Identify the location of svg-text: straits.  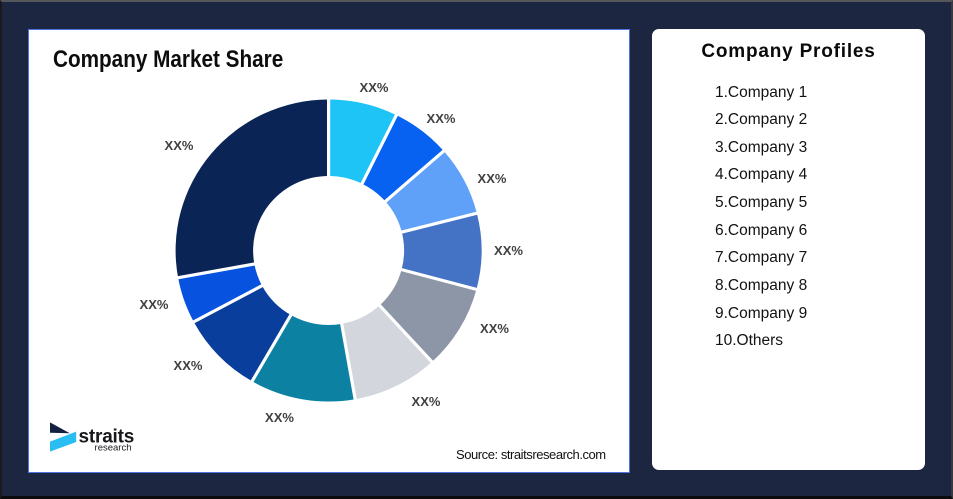
(107, 437).